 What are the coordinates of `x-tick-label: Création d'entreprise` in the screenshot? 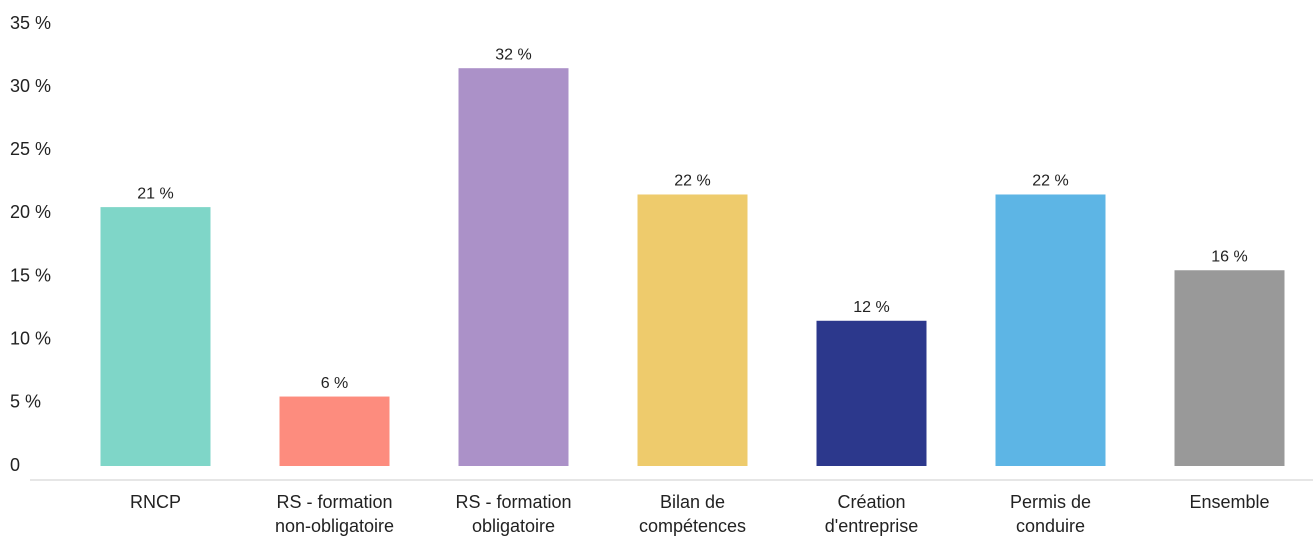 It's located at (872, 514).